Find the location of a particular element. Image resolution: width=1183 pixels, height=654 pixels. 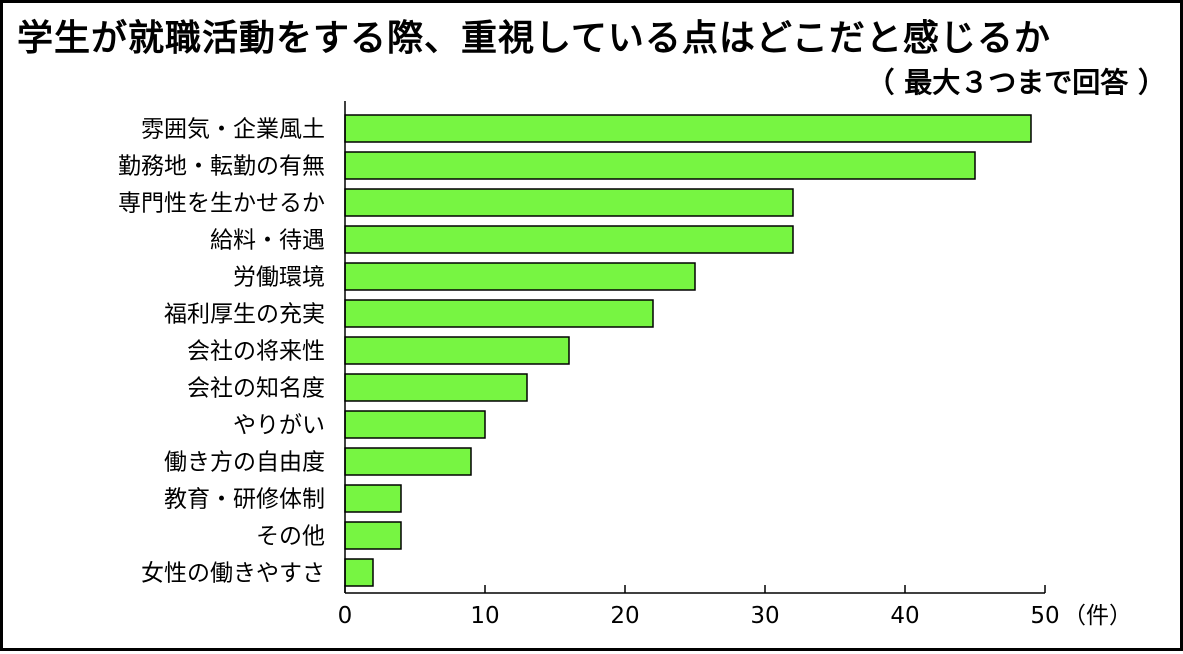

category-label: 教育・研修体制 is located at coordinates (244, 500).